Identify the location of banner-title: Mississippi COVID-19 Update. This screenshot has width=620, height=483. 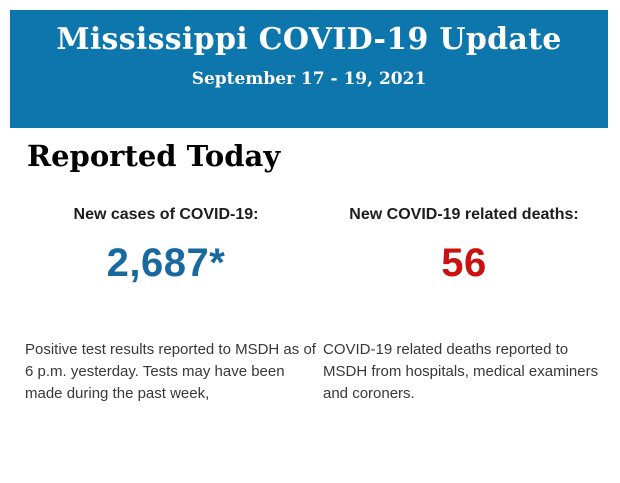
(309, 39).